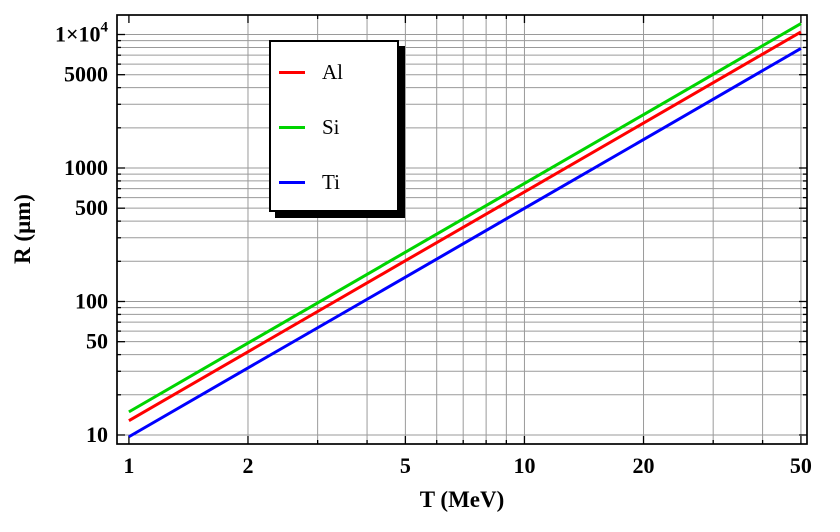 The width and height of the screenshot is (840, 532). Describe the element at coordinates (332, 71) in the screenshot. I see `legend-label: Al` at that location.